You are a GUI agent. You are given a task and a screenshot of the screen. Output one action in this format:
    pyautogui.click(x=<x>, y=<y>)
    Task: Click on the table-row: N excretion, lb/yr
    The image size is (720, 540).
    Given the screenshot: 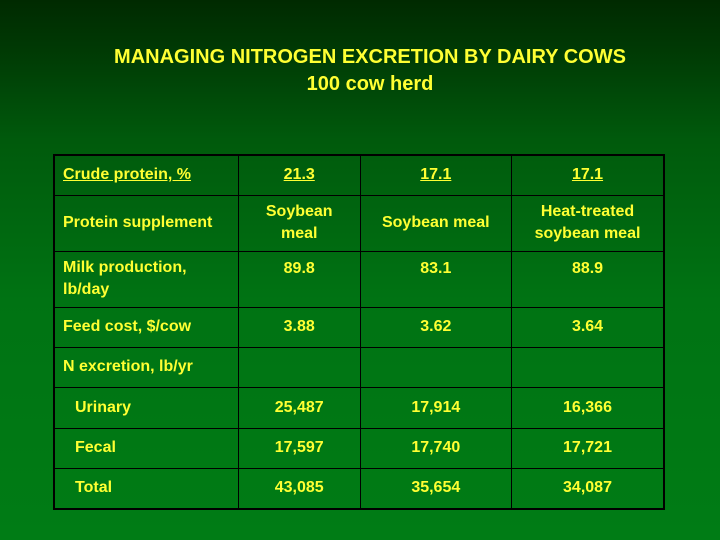 What is the action you would take?
    pyautogui.click(x=359, y=367)
    